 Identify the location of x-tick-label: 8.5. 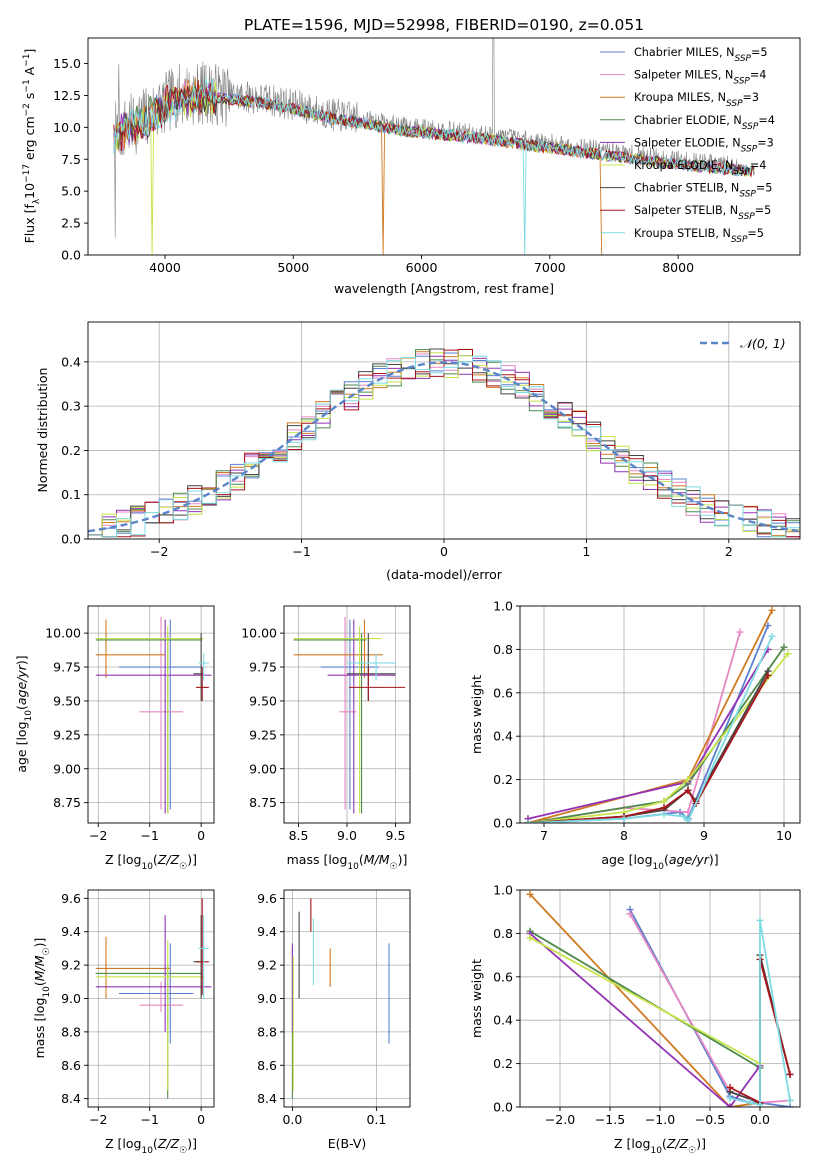
(299, 835).